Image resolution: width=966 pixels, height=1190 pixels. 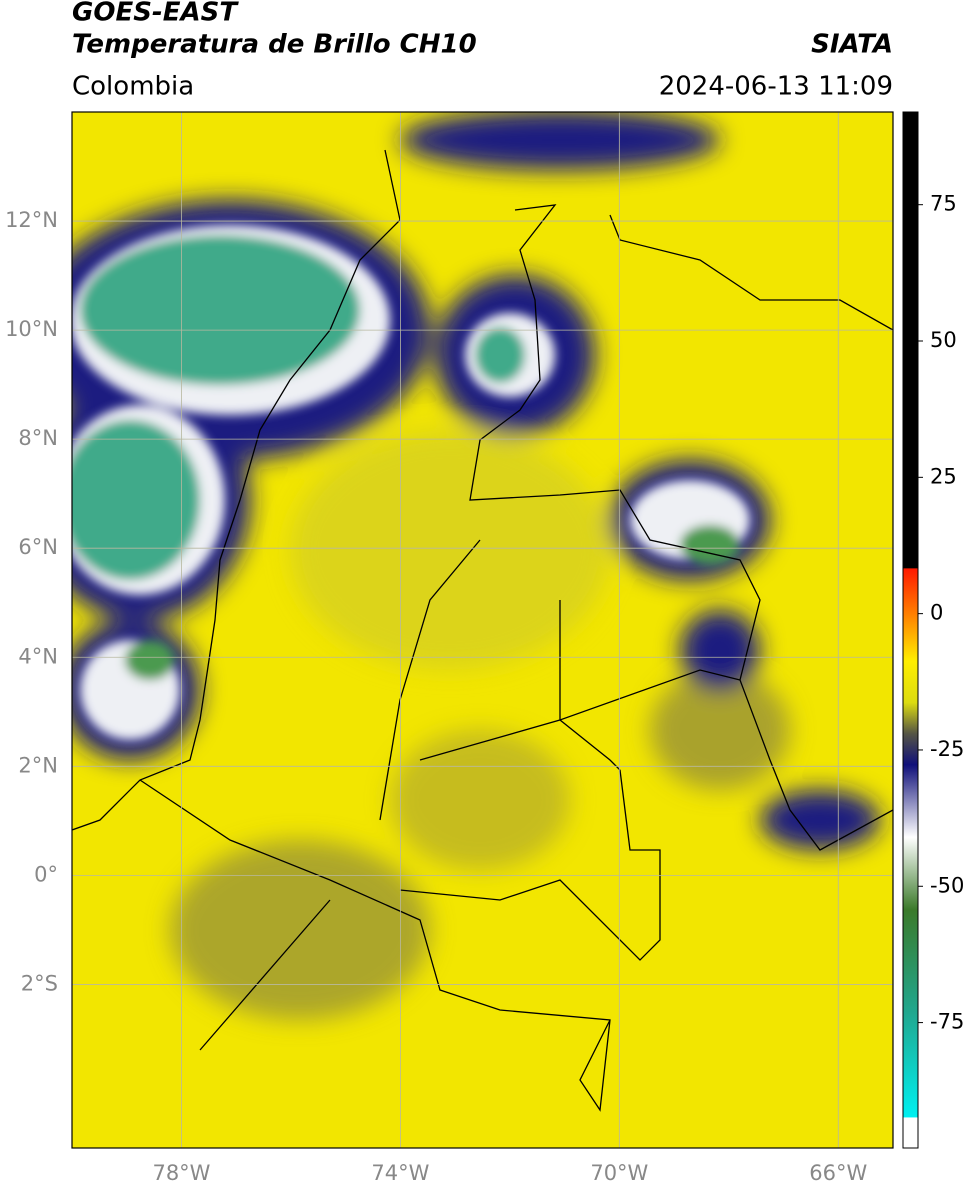 I want to click on title: GOES-EAST, so click(x=155, y=14).